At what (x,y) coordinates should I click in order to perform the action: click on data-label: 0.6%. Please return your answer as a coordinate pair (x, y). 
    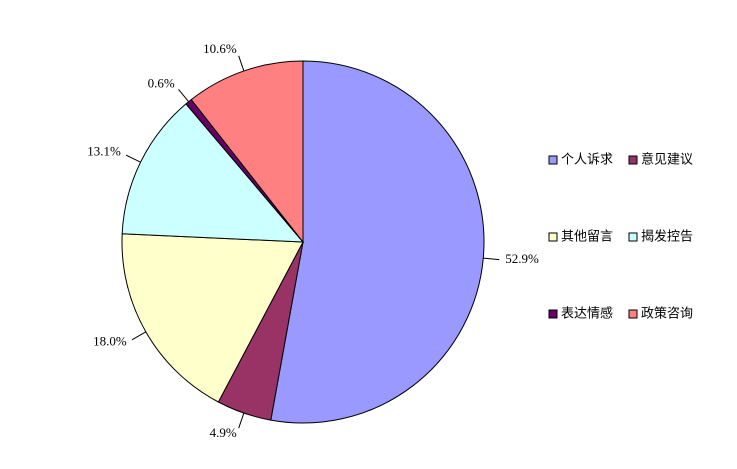
    Looking at the image, I should click on (161, 83).